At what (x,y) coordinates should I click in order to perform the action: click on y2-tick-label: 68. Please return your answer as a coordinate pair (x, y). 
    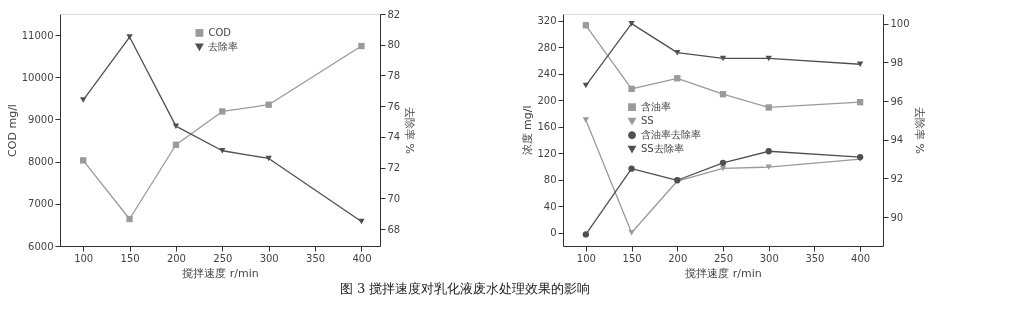
    Looking at the image, I should click on (394, 229).